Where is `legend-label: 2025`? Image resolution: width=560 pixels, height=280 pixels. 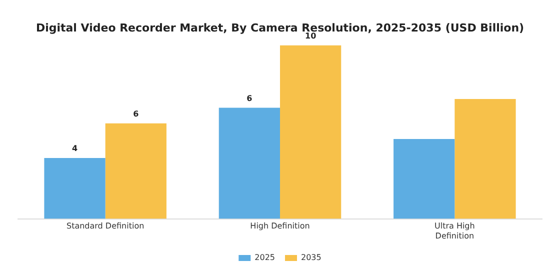 legend-label: 2025 is located at coordinates (264, 257).